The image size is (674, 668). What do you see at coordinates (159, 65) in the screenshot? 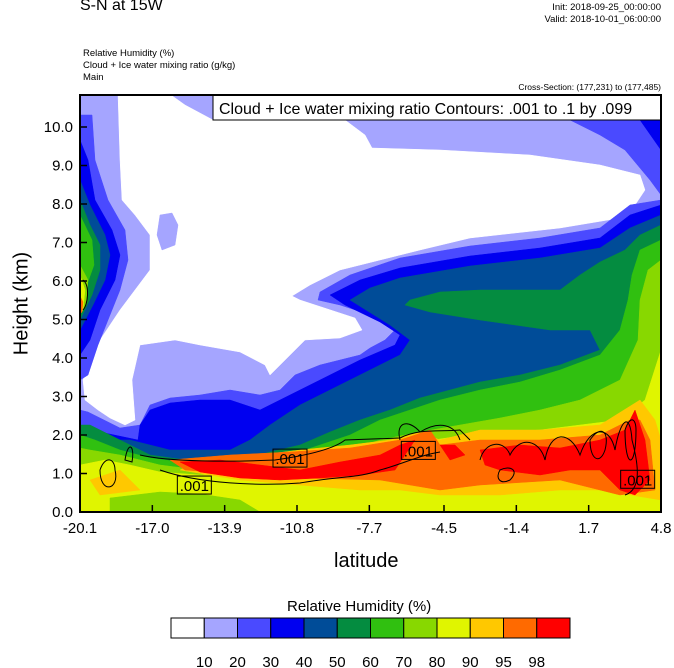
I see `field-label-cloud: Cloud + Ice water mixing ratio (g/kg)` at bounding box center [159, 65].